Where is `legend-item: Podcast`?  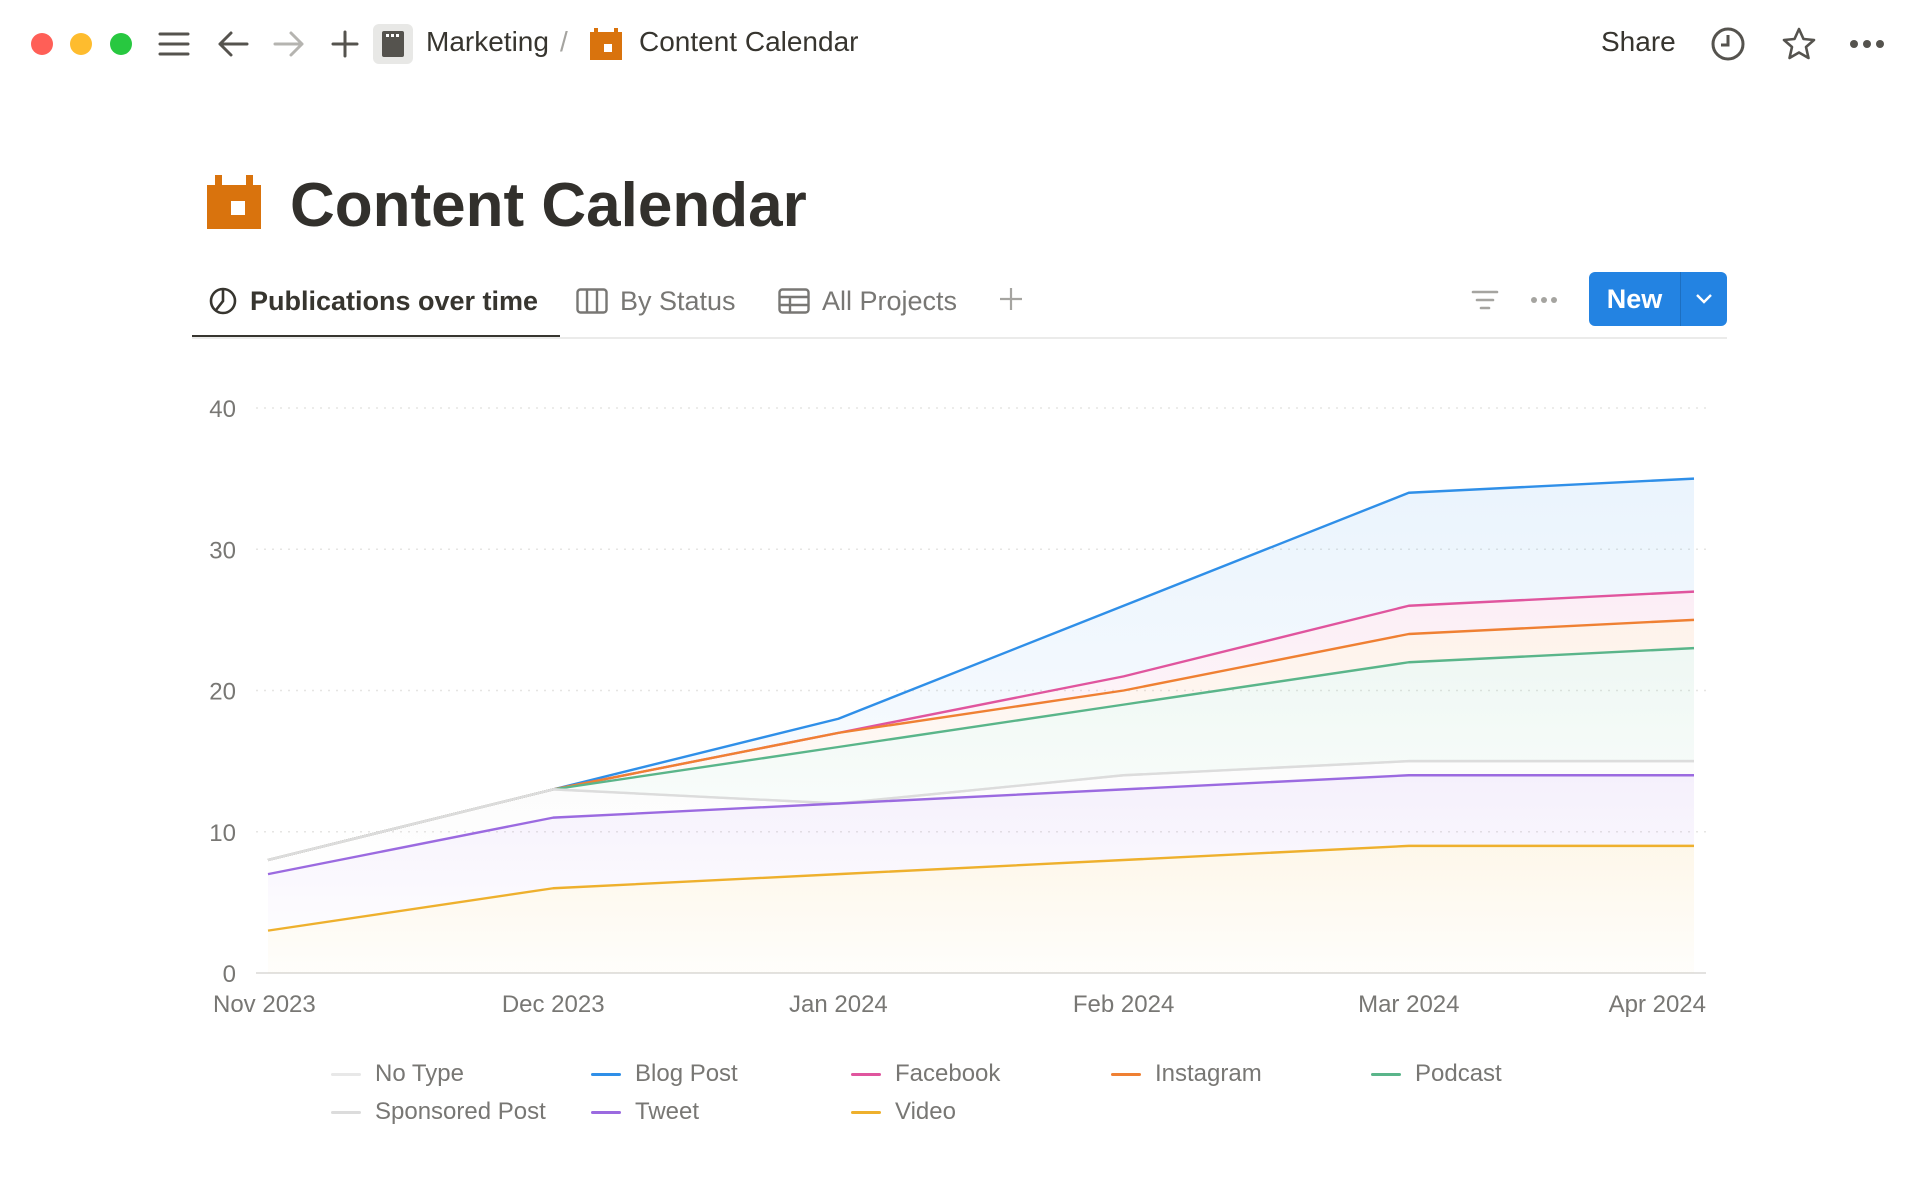
legend-item: Podcast is located at coordinates (1436, 1074).